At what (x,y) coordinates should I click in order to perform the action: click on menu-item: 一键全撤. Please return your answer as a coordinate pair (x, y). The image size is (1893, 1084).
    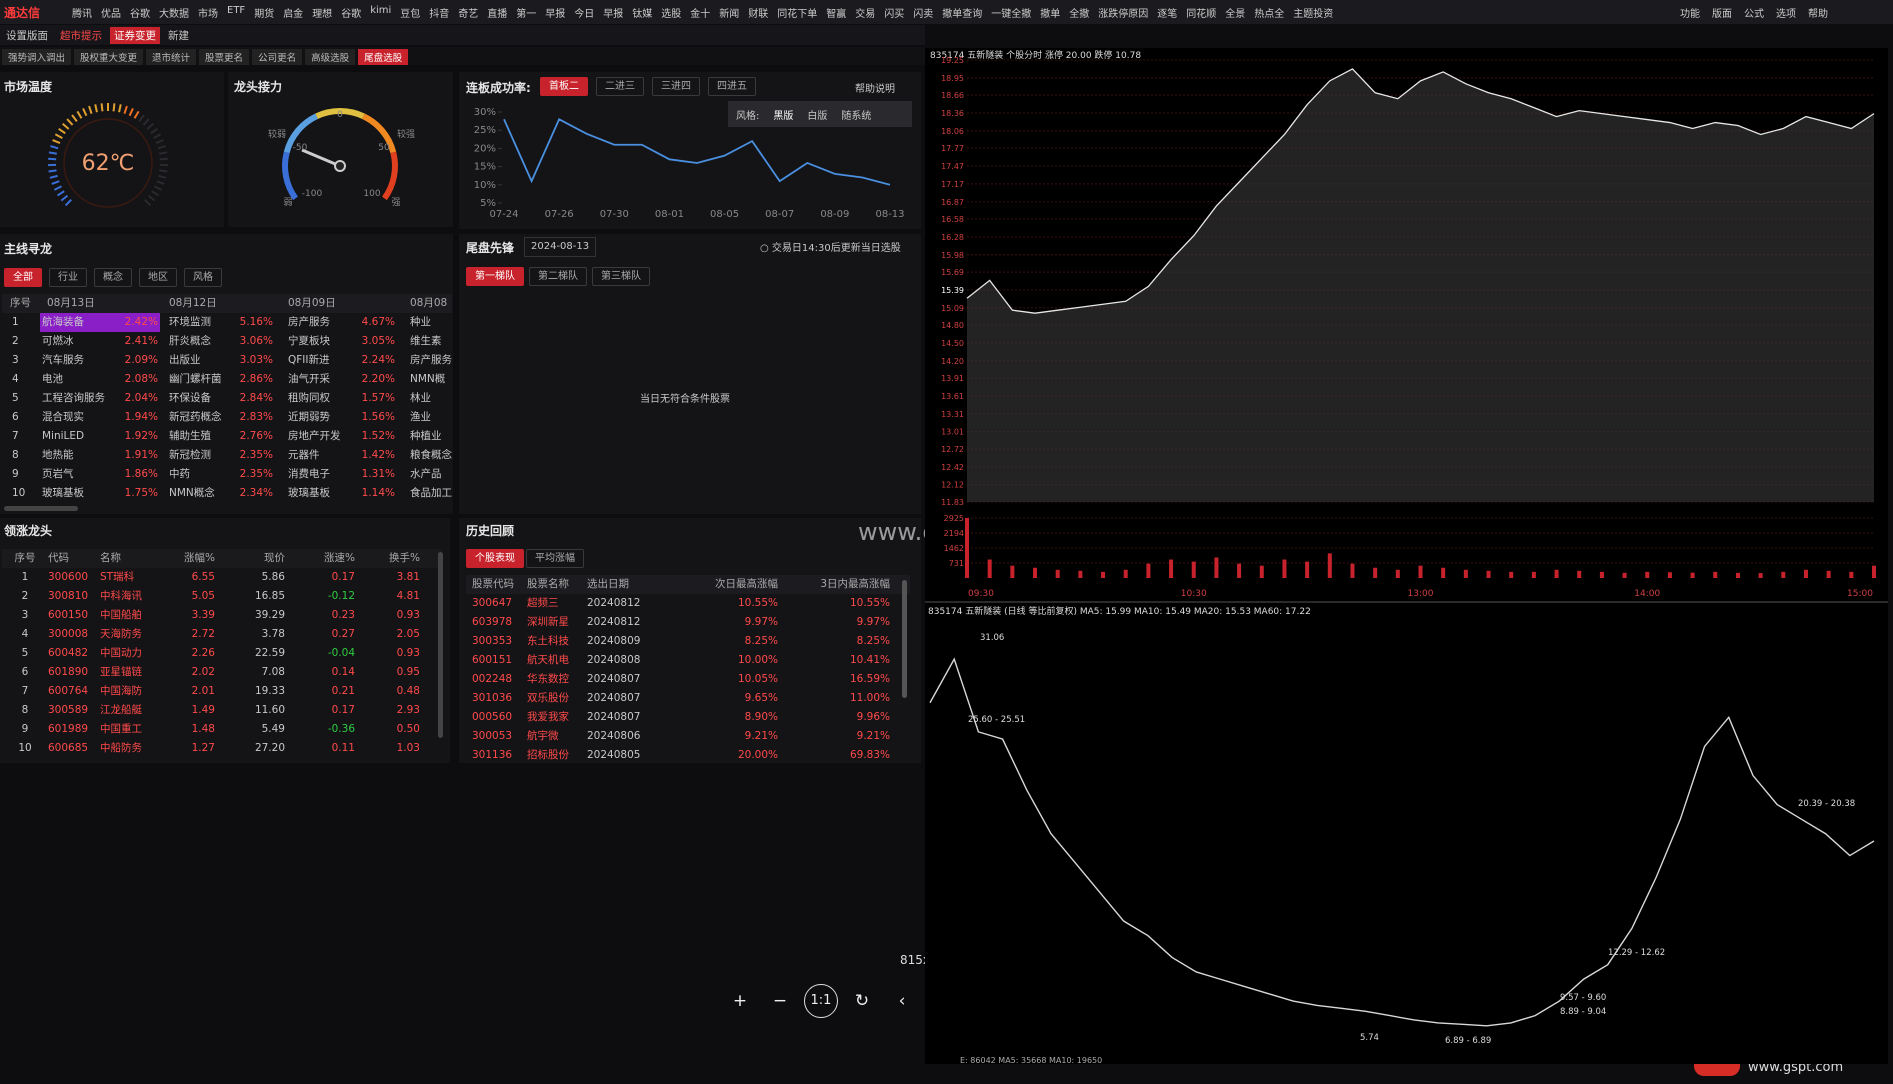
    Looking at the image, I should click on (1011, 14).